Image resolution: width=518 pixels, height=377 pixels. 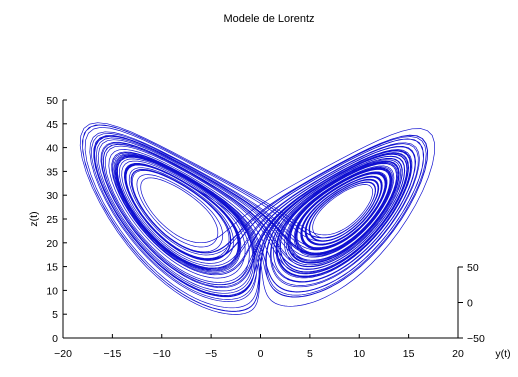 What do you see at coordinates (259, 347) in the screenshot?
I see `x-ticks: −20 −15 −10 −5 0 5 10 15 20` at bounding box center [259, 347].